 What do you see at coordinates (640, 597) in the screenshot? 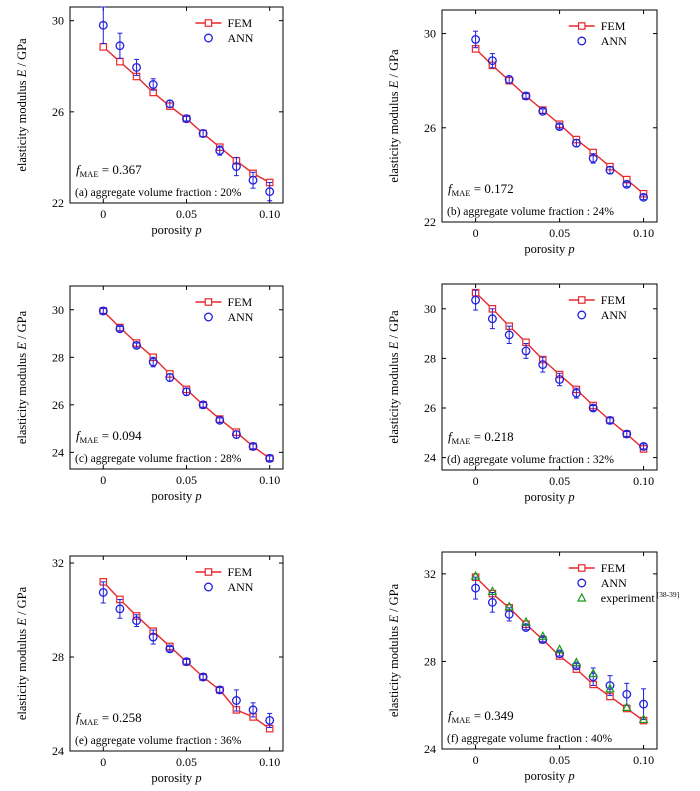
I see `legend-label: experiment [38-39]` at bounding box center [640, 597].